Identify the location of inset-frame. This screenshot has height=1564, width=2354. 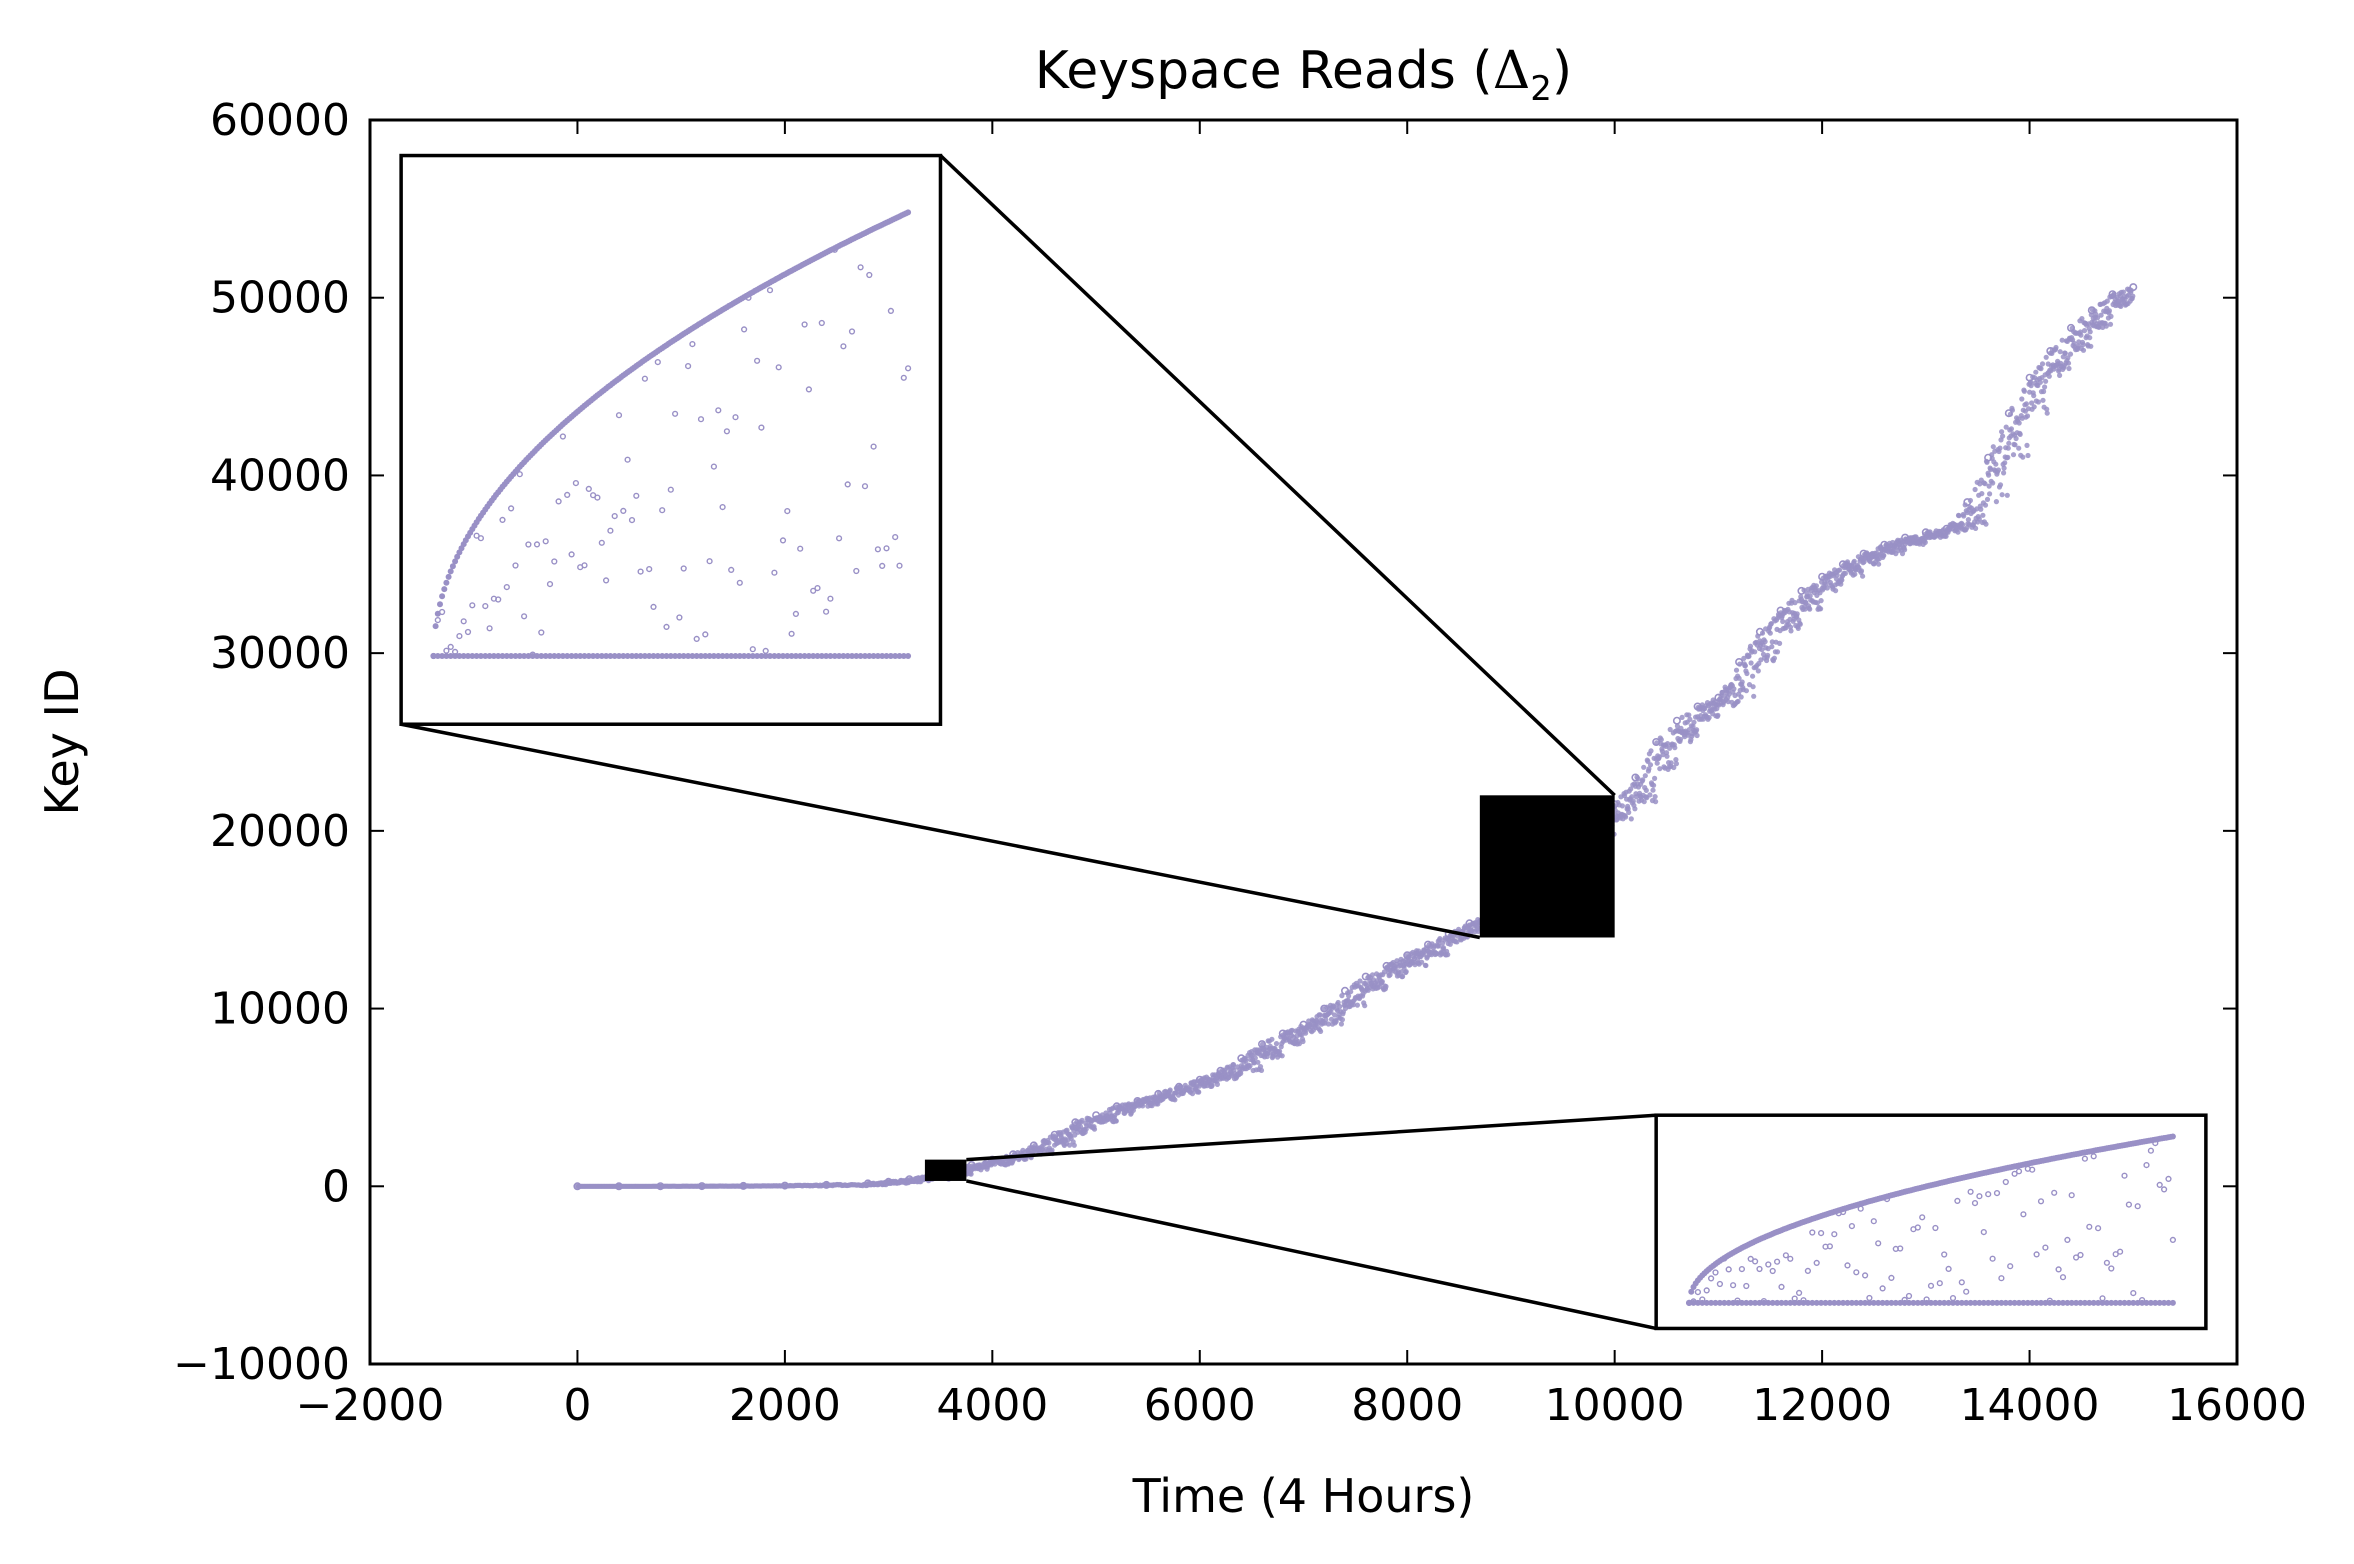
(671, 439).